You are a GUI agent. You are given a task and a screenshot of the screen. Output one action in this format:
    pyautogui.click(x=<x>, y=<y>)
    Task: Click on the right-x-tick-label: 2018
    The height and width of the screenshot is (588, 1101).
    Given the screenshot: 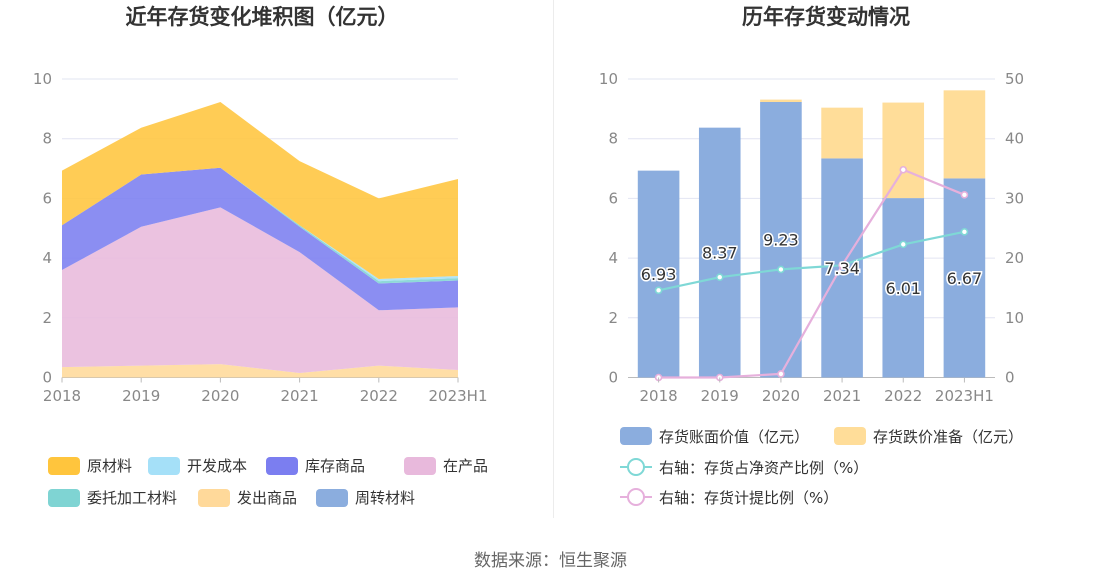 What is the action you would take?
    pyautogui.click(x=658, y=396)
    